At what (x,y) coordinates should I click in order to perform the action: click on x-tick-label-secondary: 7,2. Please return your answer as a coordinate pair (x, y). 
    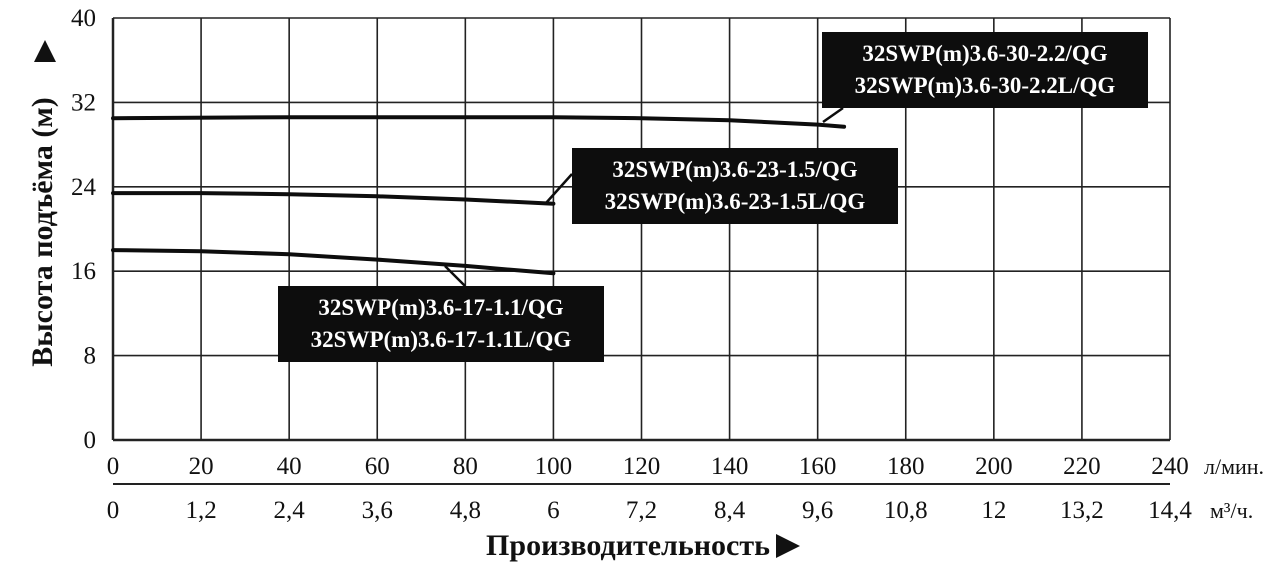
    Looking at the image, I should click on (641, 510).